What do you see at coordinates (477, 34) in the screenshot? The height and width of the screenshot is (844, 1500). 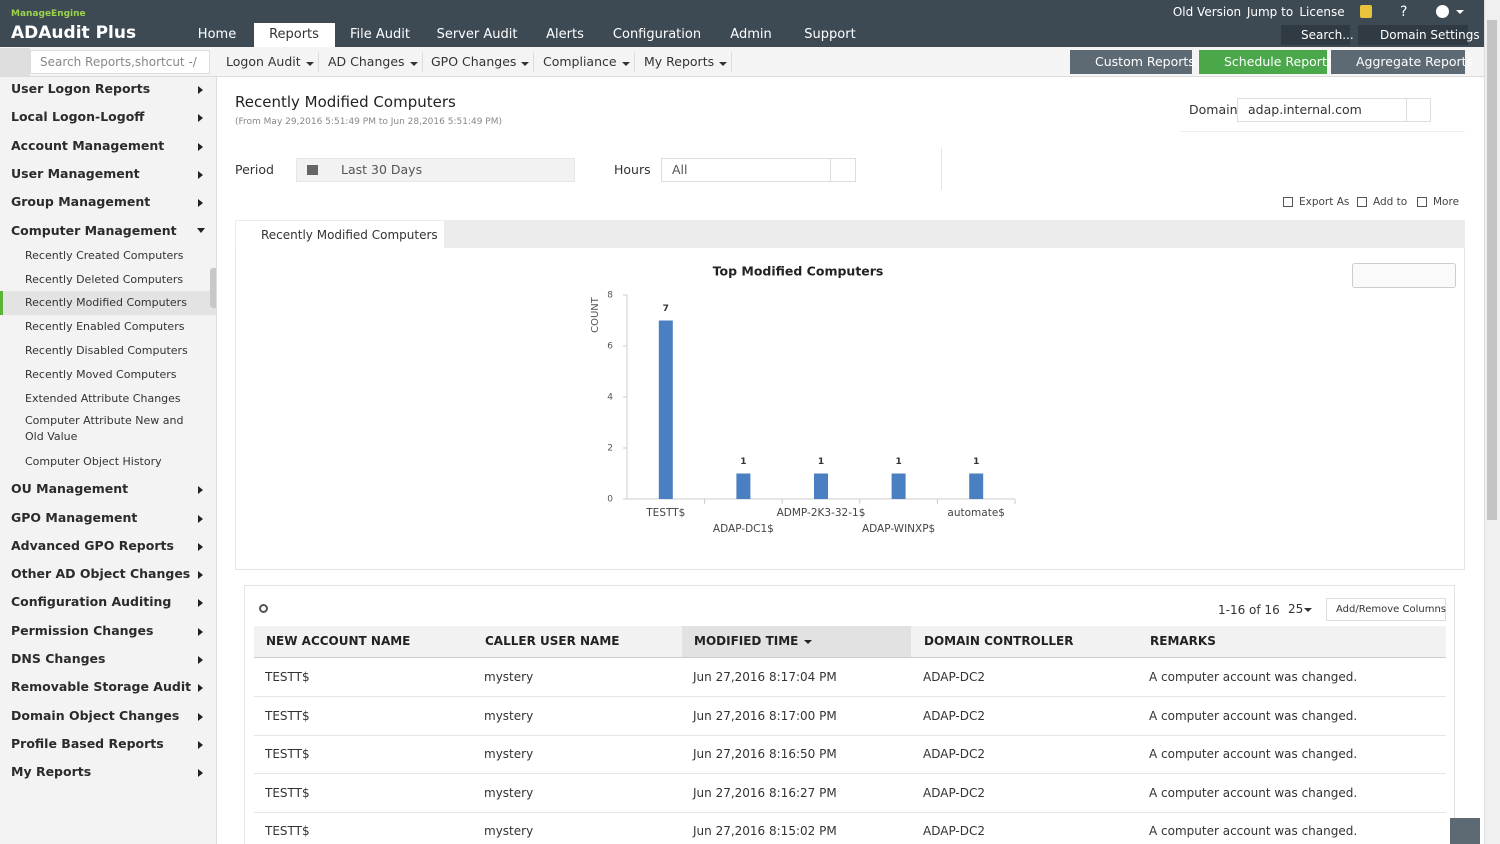 I see `nav-tab: Server Audit` at bounding box center [477, 34].